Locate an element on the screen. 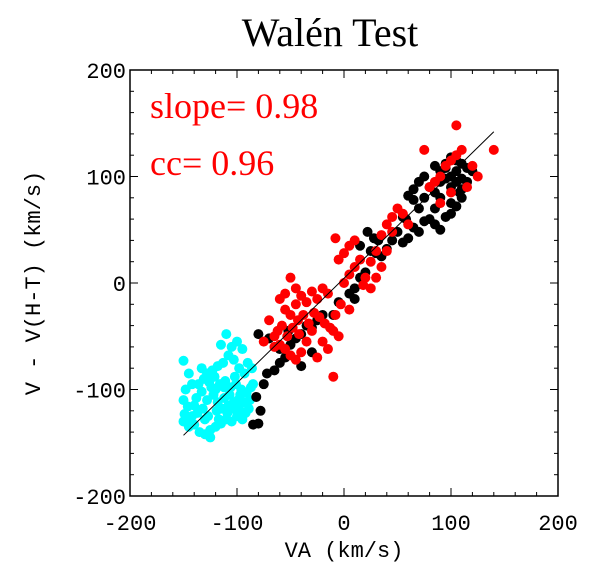 This screenshot has height=573, width=592. x-tick-label: 200 is located at coordinates (558, 524).